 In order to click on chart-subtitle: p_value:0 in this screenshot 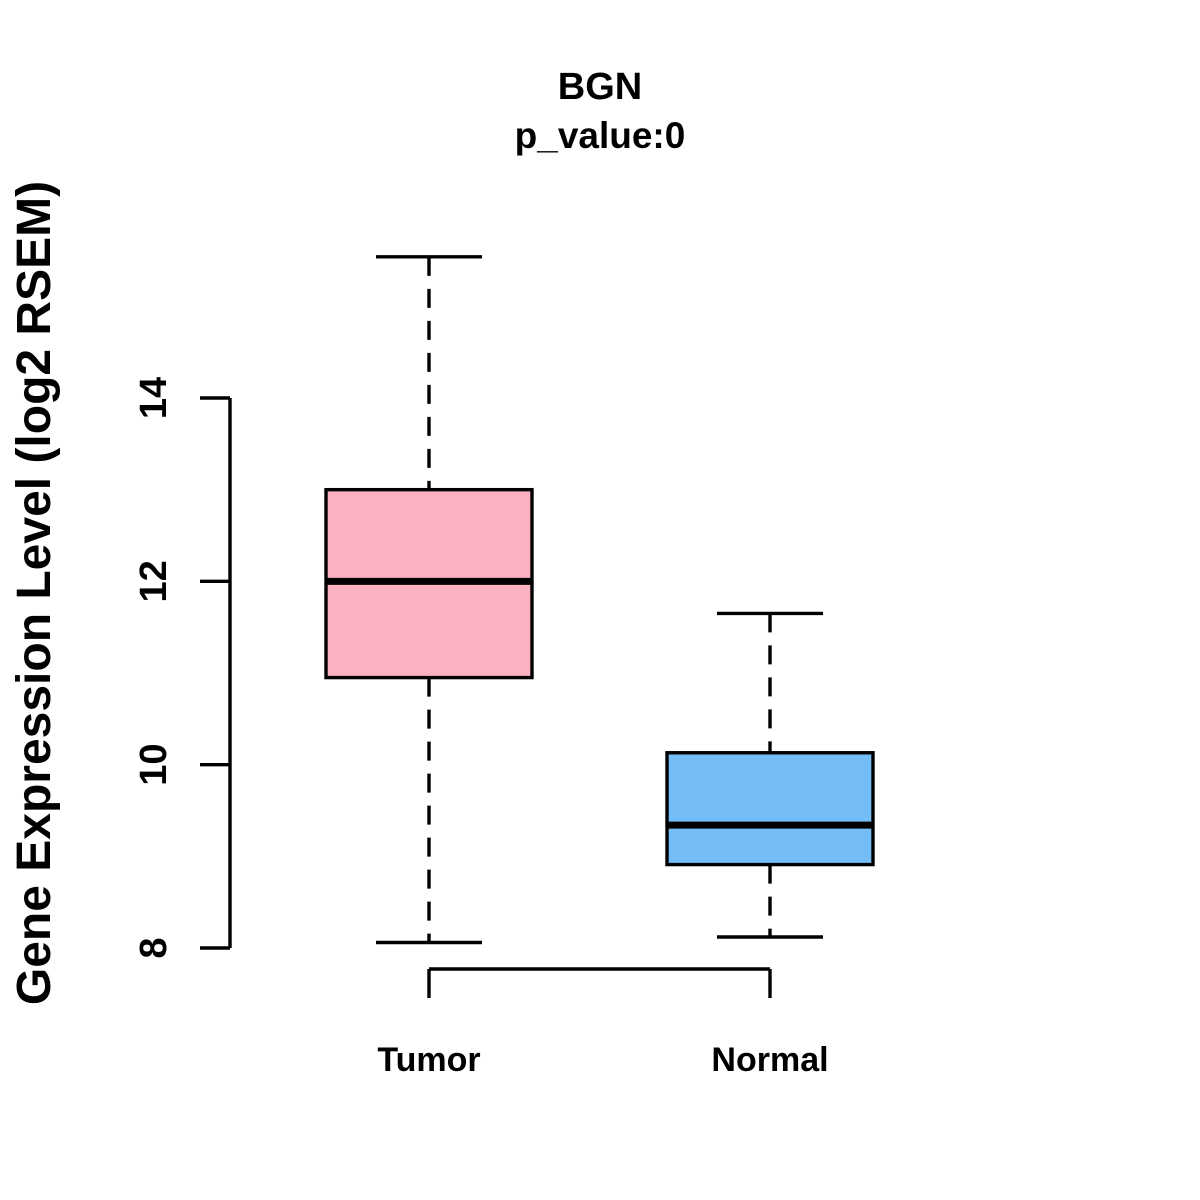, I will do `click(600, 135)`.